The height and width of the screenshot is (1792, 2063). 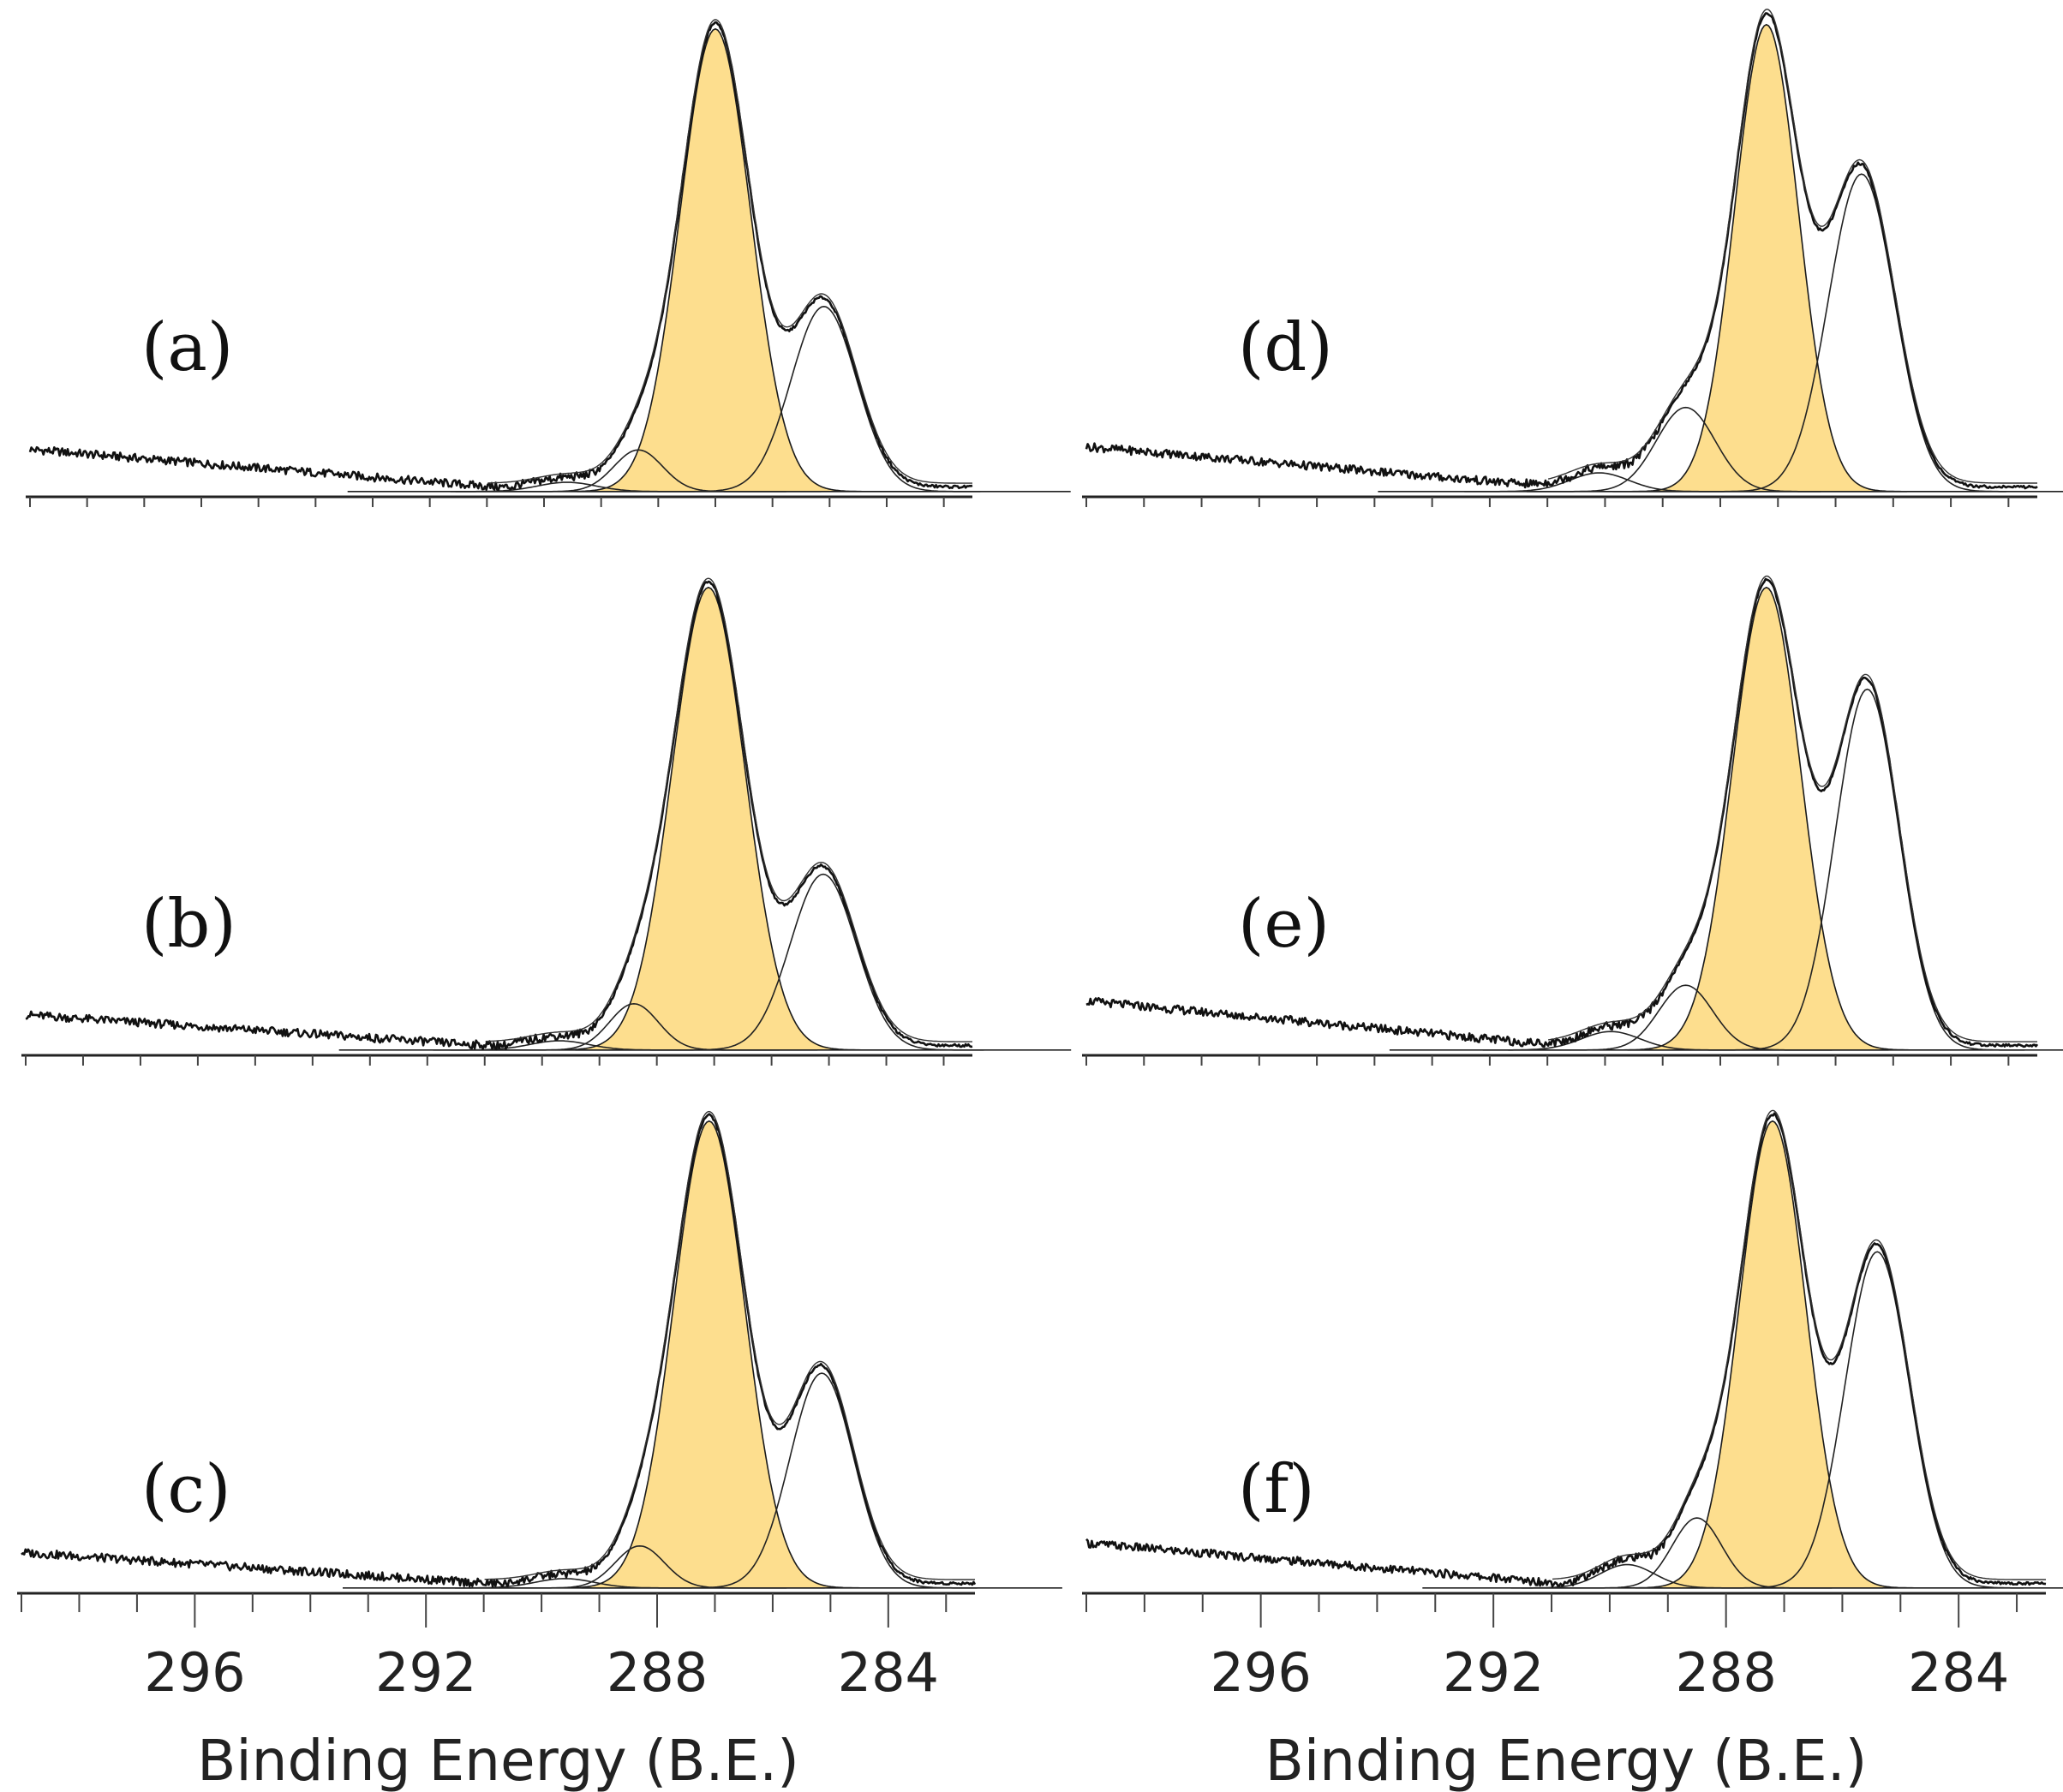 I want to click on xps-panel-e: (e), so click(x=1572, y=820).